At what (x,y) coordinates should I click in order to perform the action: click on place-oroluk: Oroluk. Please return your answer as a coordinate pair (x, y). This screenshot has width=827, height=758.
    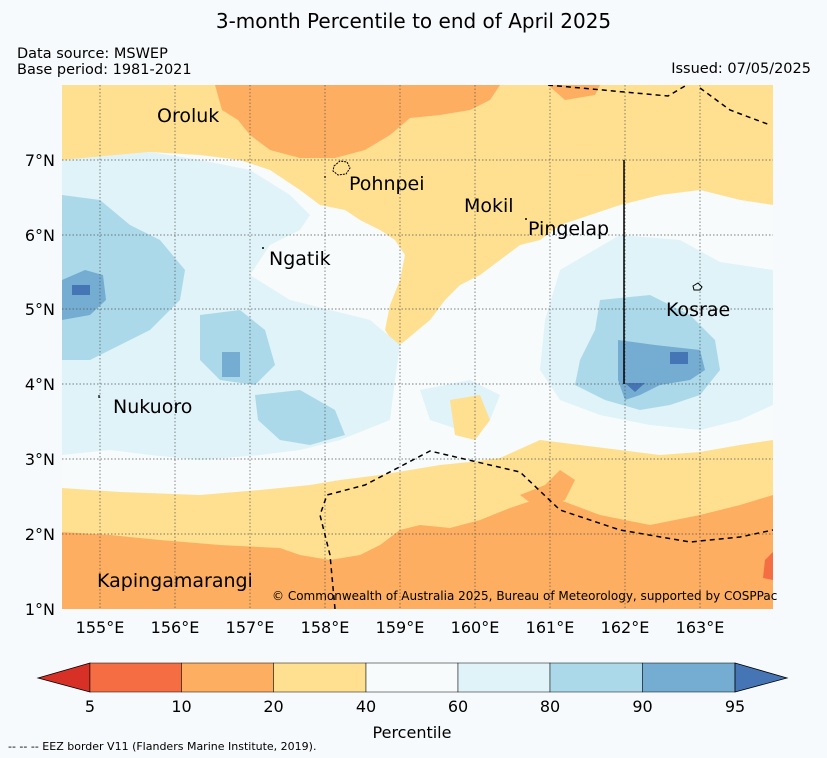
    Looking at the image, I should click on (188, 116).